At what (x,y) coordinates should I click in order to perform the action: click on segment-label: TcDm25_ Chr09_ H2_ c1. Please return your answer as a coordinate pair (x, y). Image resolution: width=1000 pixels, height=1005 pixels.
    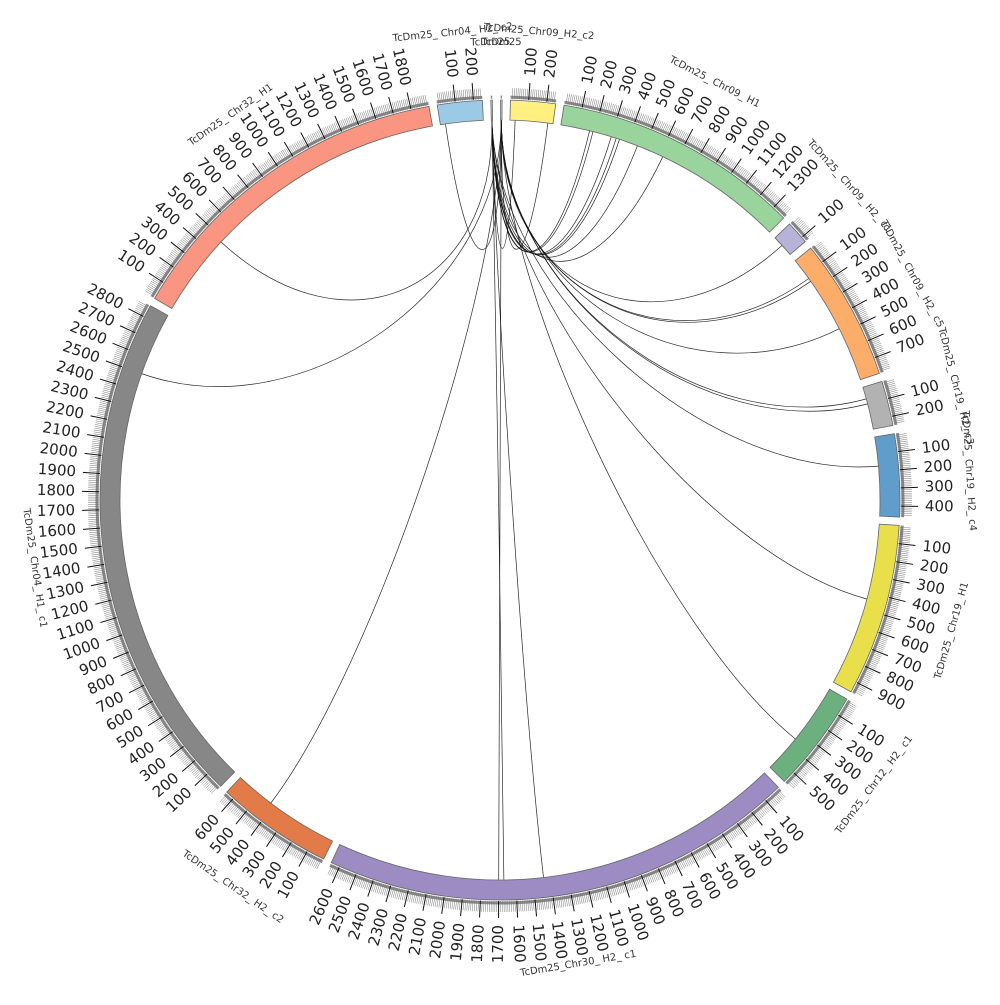
    Looking at the image, I should click on (848, 186).